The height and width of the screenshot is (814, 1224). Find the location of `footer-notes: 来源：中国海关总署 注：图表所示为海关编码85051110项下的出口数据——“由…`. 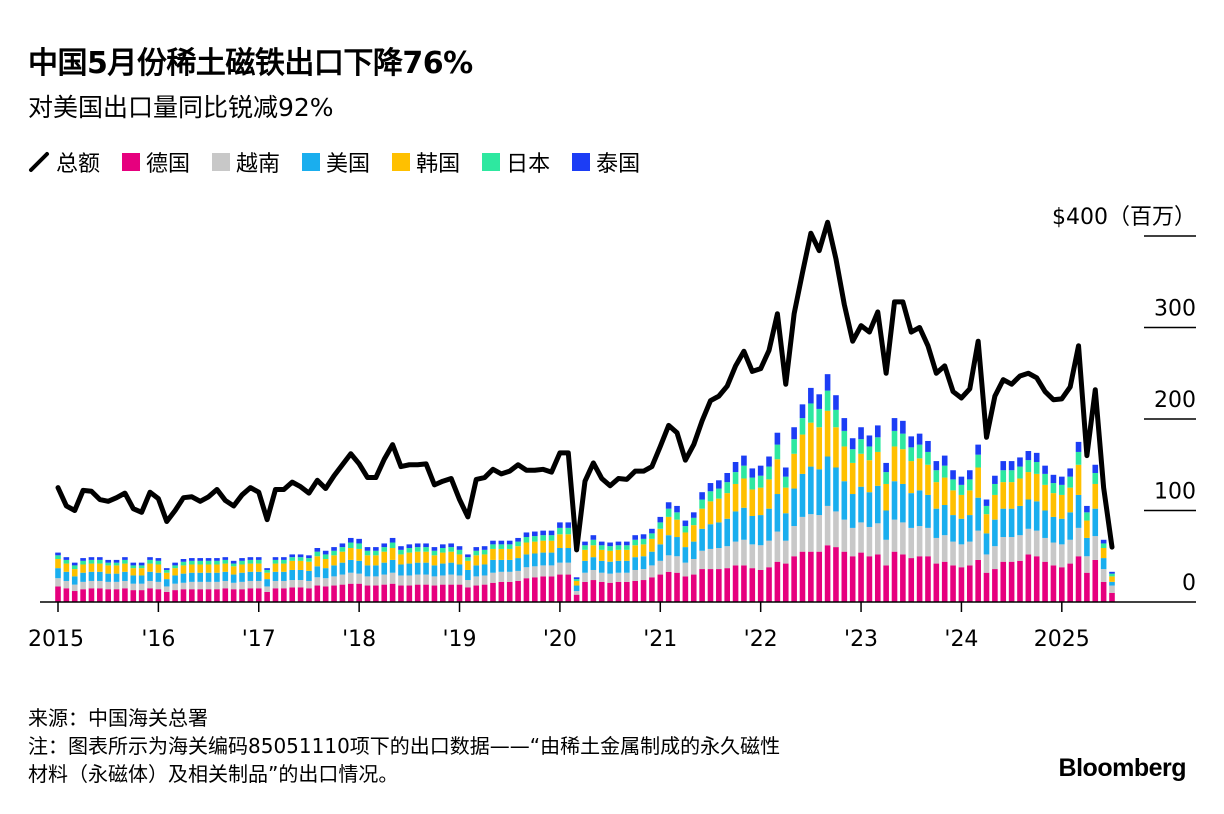

footer-notes: 来源：中国海关总署 注：图表所示为海关编码85051110项下的出口数据——“由… is located at coordinates (518, 746).